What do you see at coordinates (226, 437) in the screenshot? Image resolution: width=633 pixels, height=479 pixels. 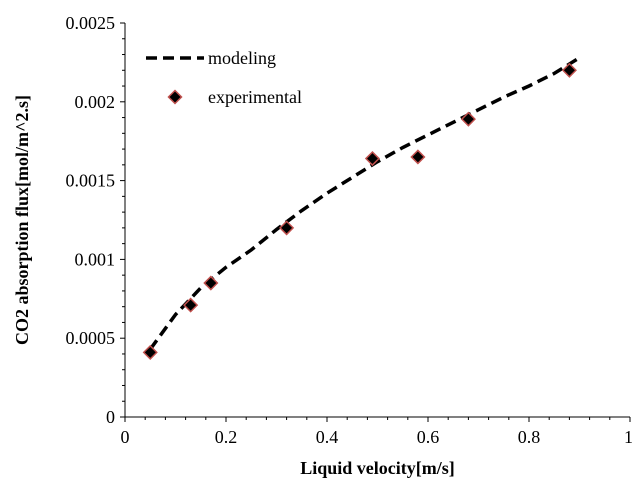 I see `x-tick-label: 0.2` at bounding box center [226, 437].